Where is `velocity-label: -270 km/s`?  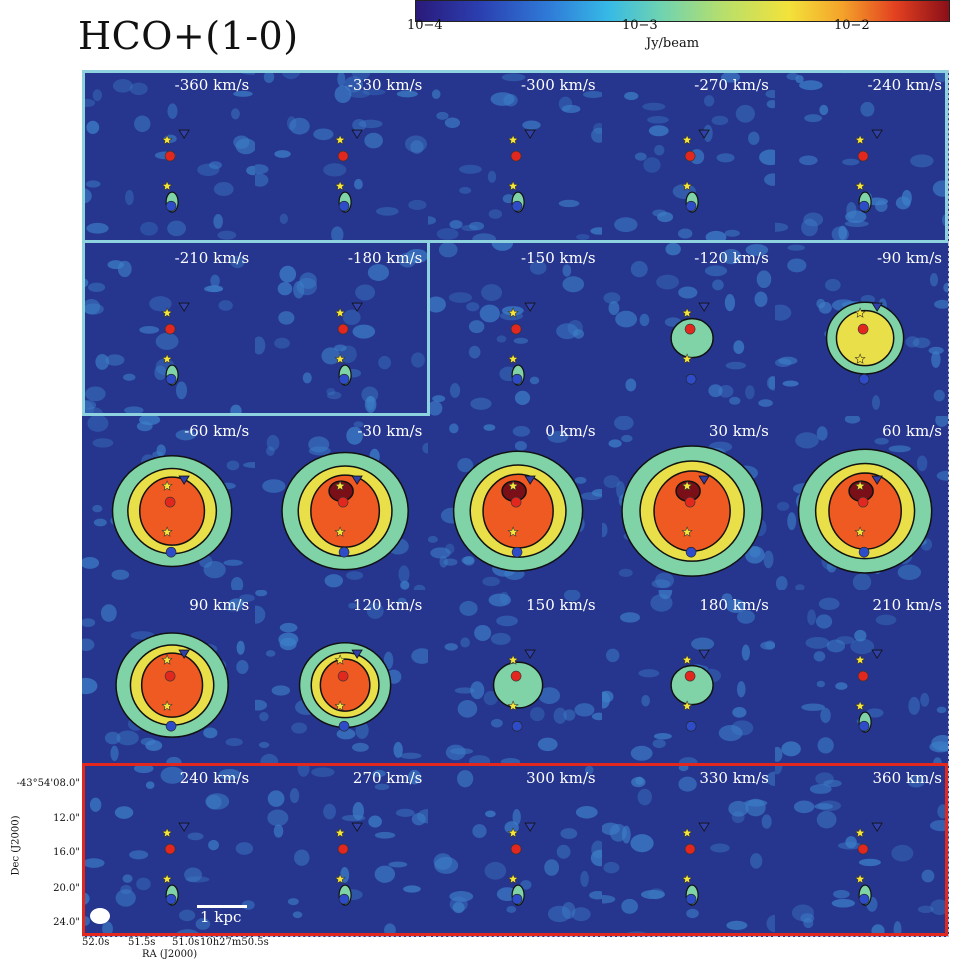
velocity-label: -270 km/s is located at coordinates (731, 85).